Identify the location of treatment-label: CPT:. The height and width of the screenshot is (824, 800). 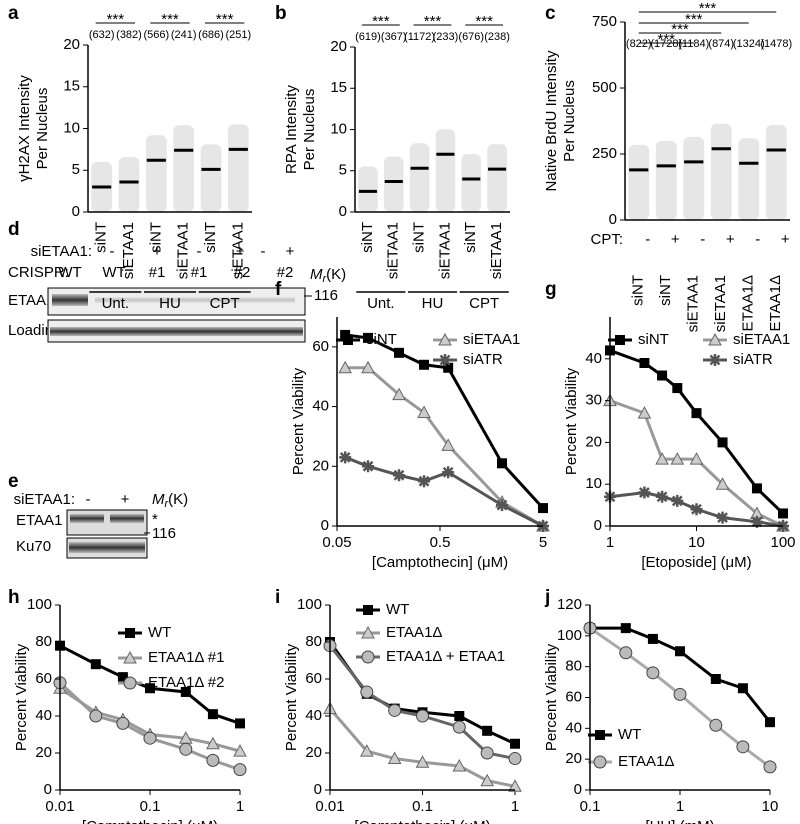
(606, 239).